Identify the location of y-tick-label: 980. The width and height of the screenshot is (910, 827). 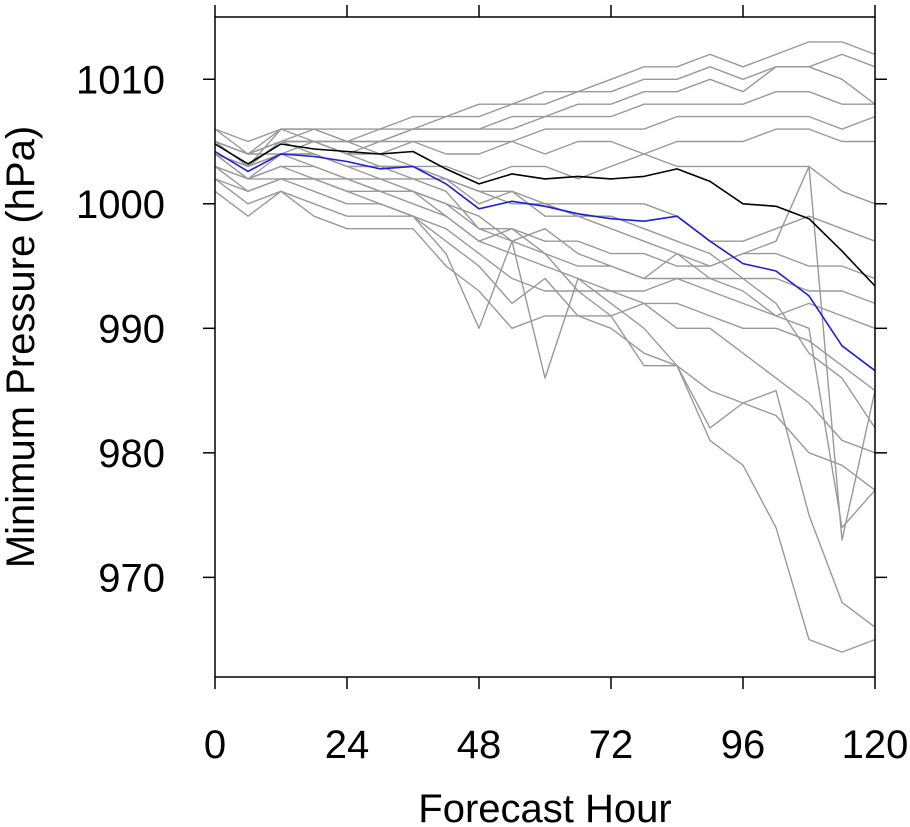
(131, 454).